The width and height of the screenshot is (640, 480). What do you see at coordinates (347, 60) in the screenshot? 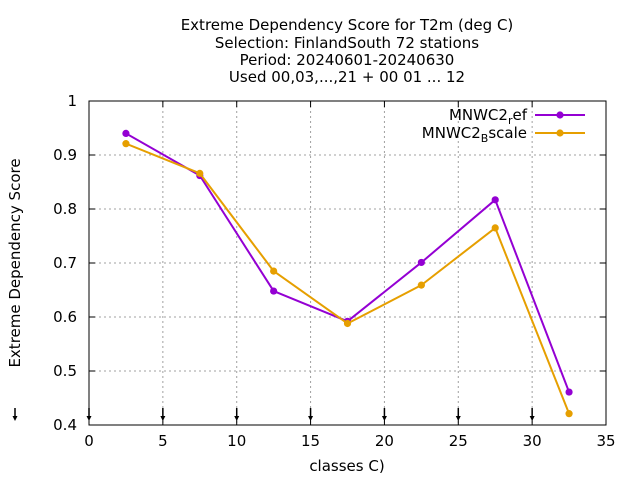
I see `title-line-3: Period: 20240601-20240630` at bounding box center [347, 60].